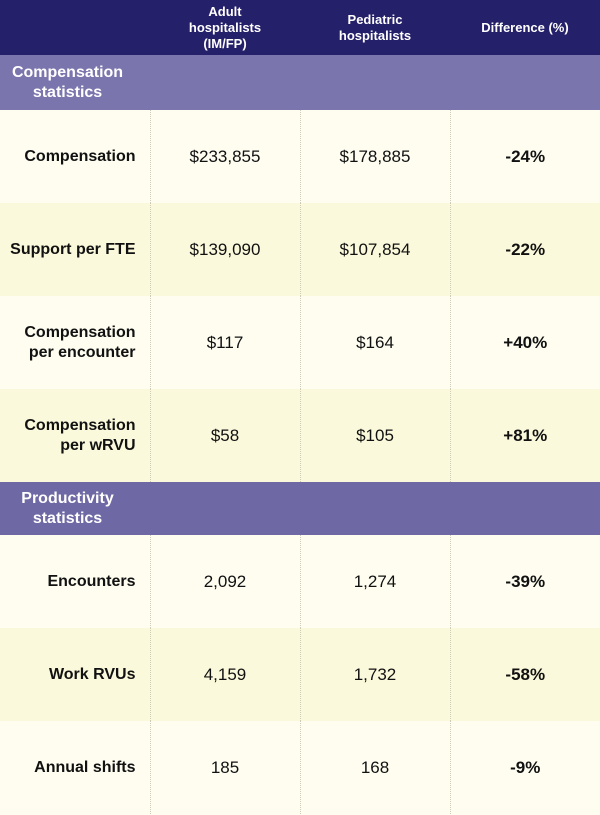 The image size is (600, 815). Describe the element at coordinates (524, 435) in the screenshot. I see `difference-value: +81%` at that location.